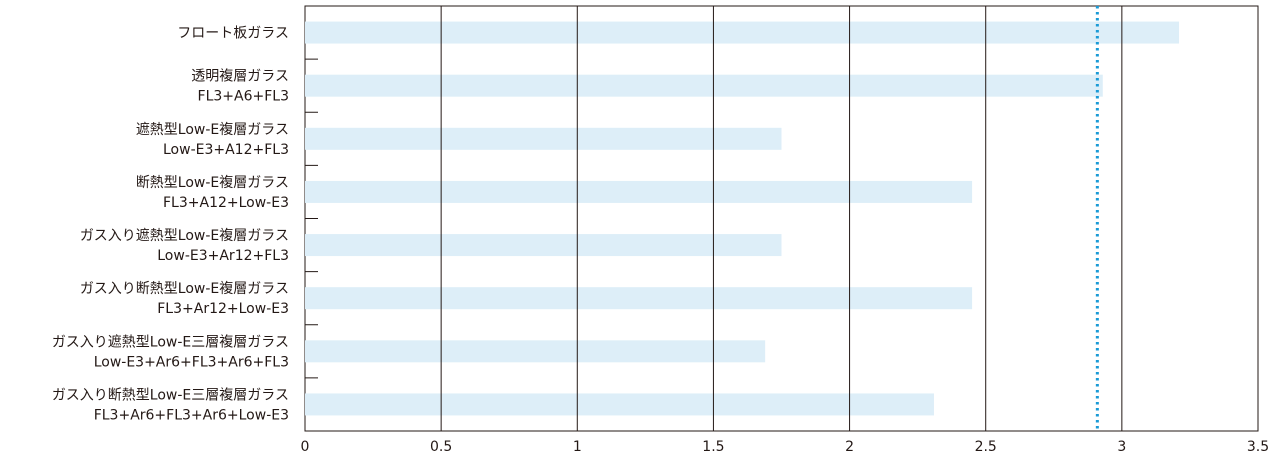 This screenshot has height=457, width=1282. I want to click on x-tick-label-4: 2, so click(849, 447).